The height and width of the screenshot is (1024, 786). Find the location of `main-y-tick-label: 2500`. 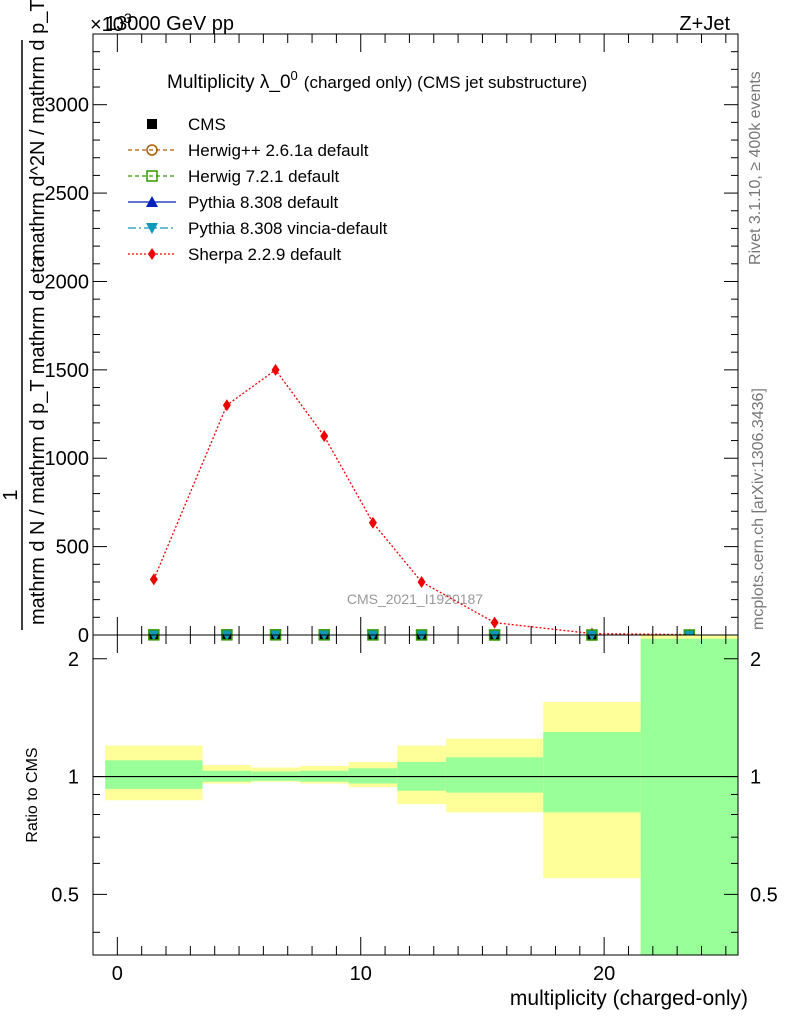

main-y-tick-label: 2500 is located at coordinates (67, 194).